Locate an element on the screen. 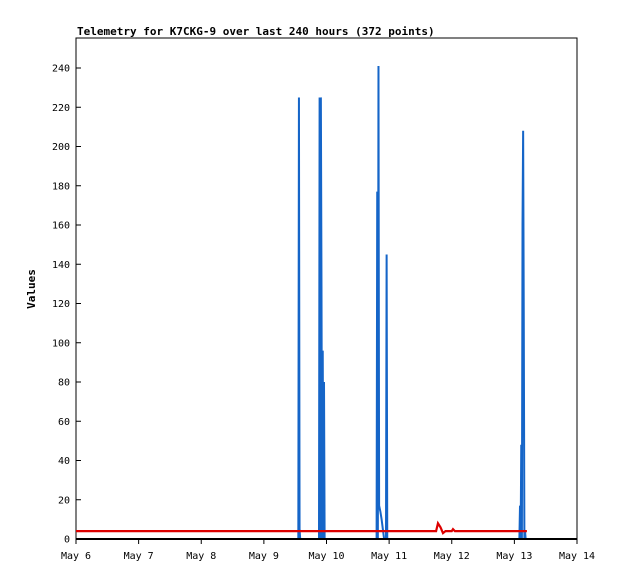 The image size is (618, 579). y-tick-label: 60 is located at coordinates (64, 422).